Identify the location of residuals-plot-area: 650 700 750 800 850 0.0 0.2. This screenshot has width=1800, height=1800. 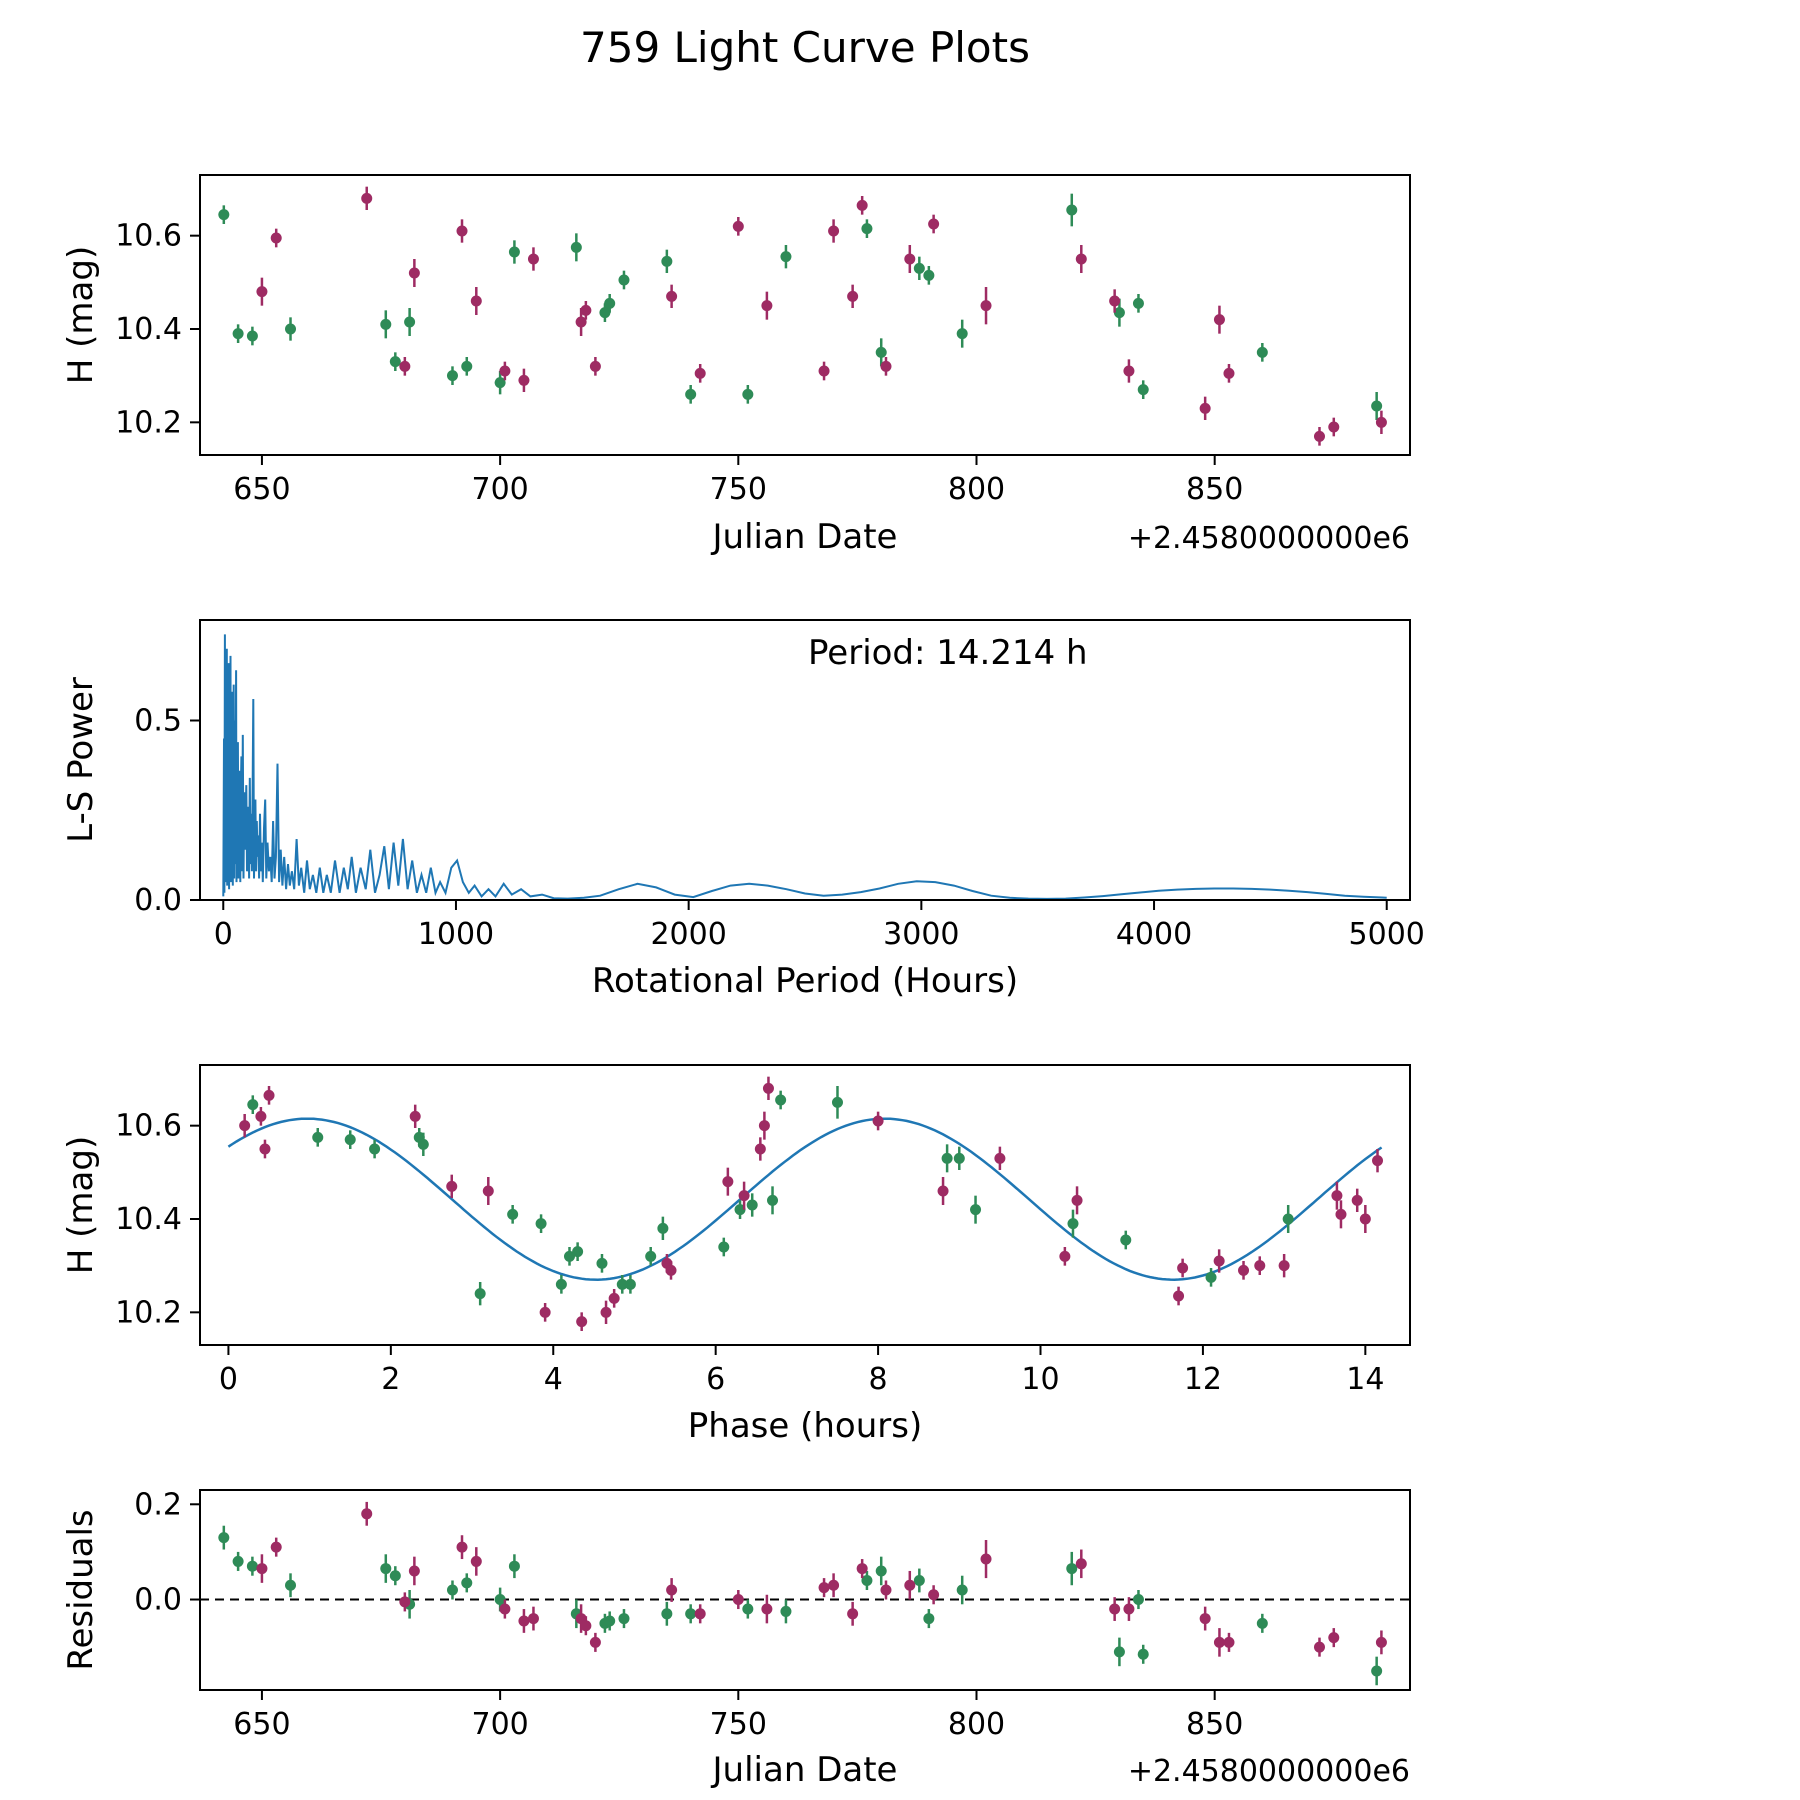
(772, 1614).